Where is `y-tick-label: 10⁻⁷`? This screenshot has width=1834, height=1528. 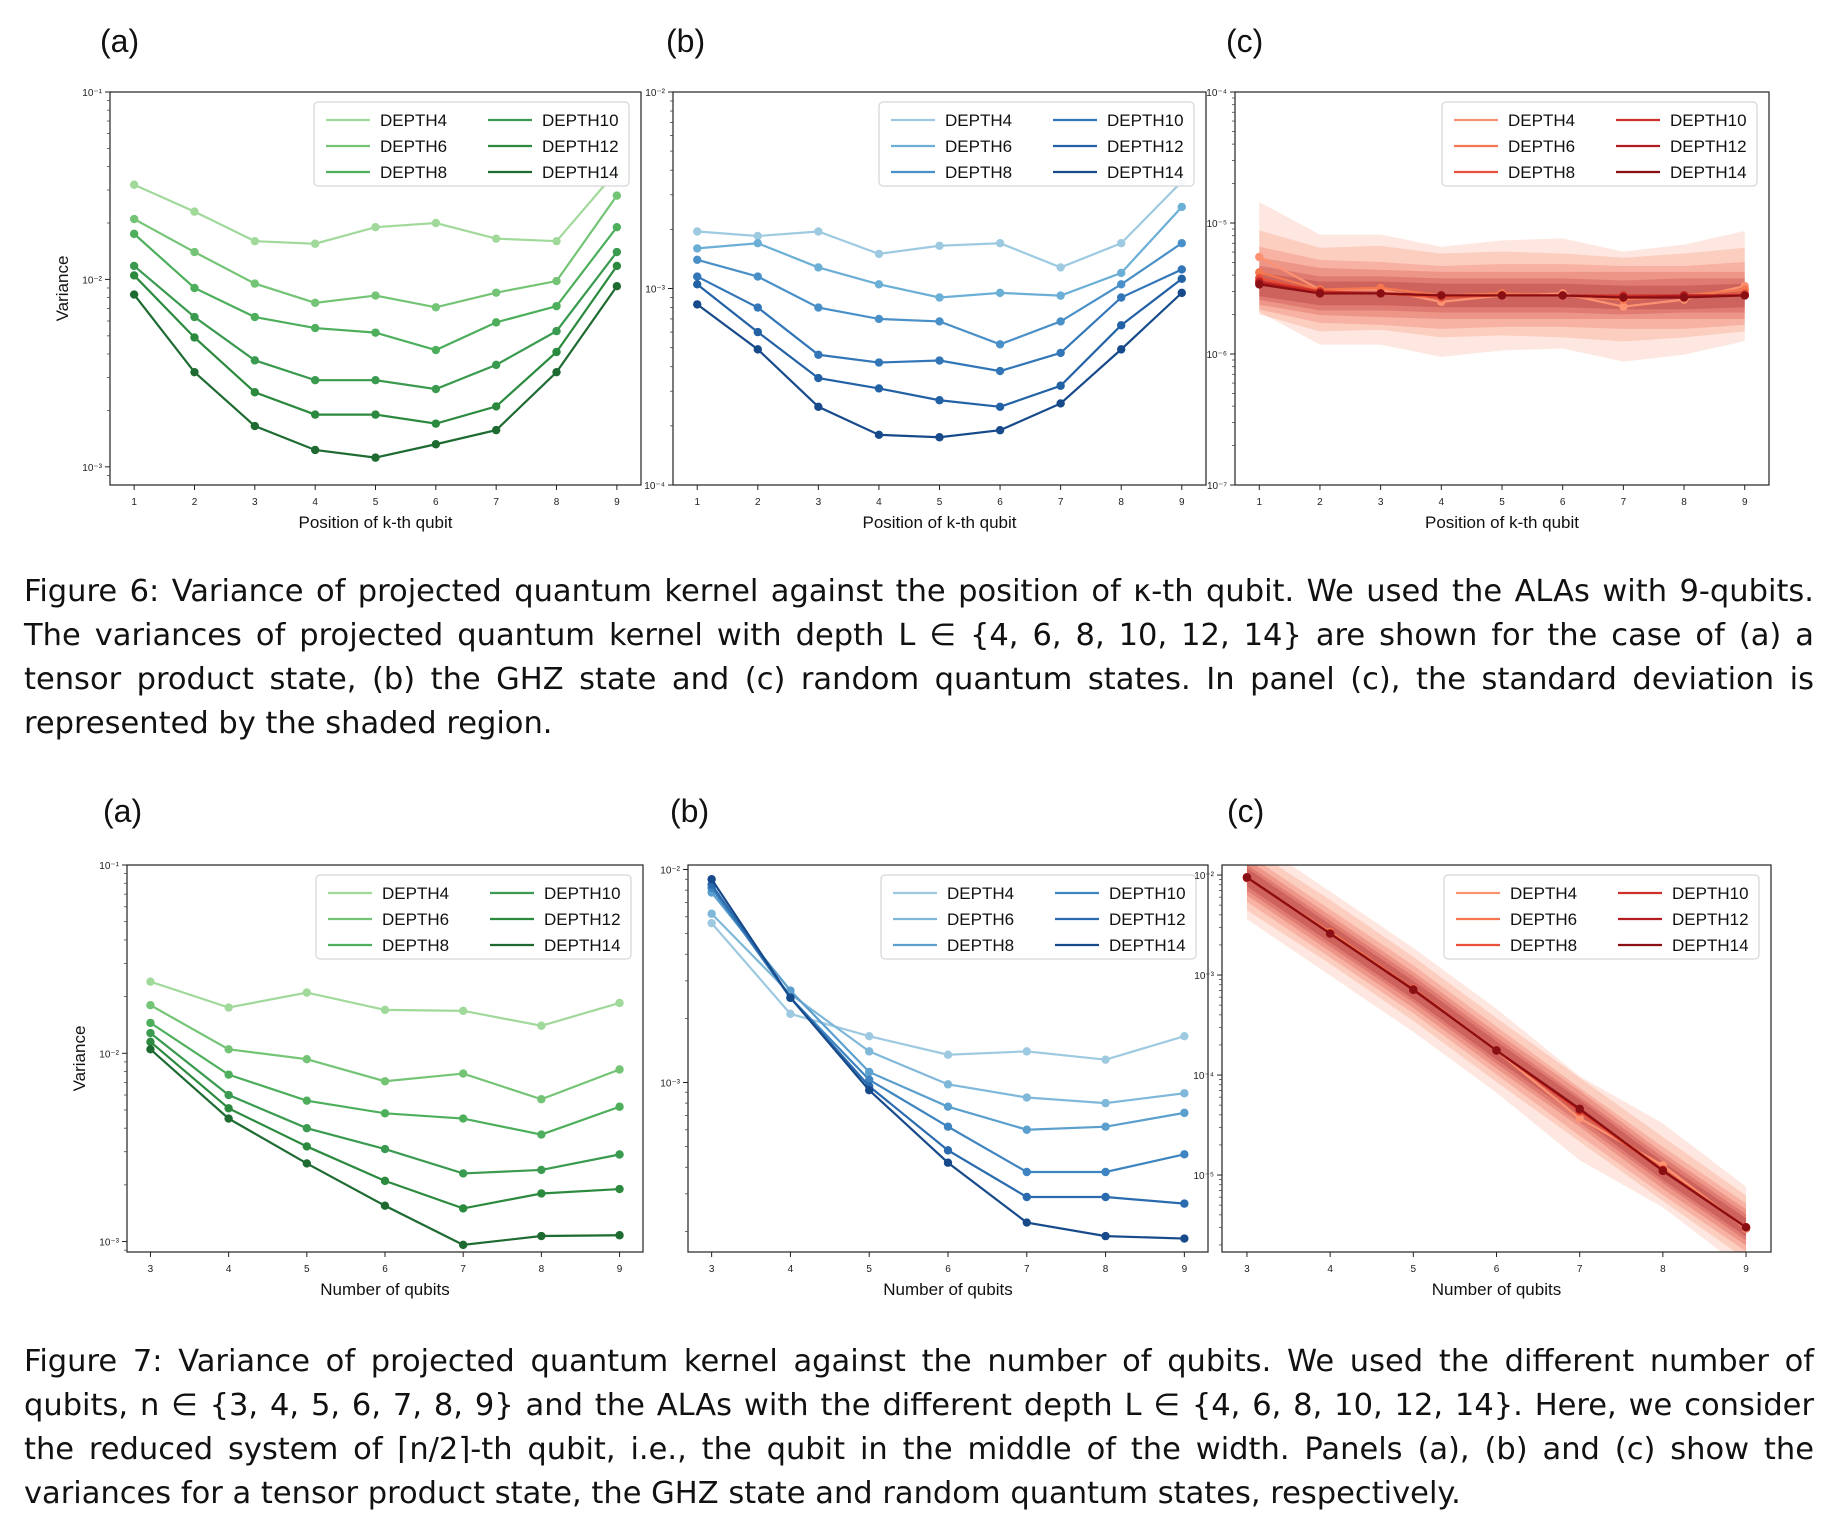
y-tick-label: 10⁻⁷ is located at coordinates (1217, 486).